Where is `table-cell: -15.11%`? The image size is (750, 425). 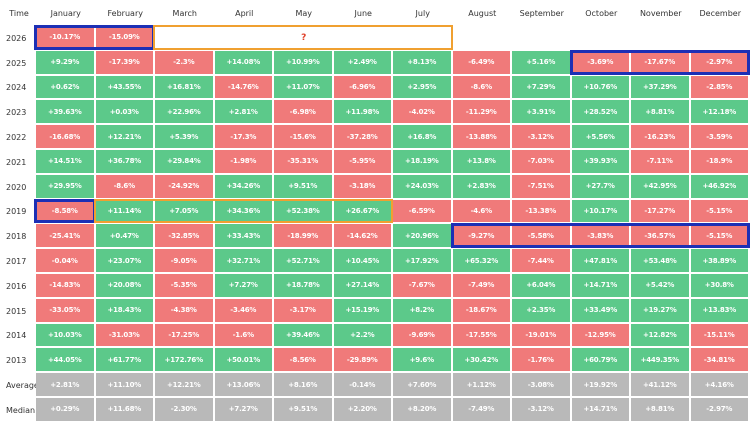 table-cell: -15.11% is located at coordinates (720, 336).